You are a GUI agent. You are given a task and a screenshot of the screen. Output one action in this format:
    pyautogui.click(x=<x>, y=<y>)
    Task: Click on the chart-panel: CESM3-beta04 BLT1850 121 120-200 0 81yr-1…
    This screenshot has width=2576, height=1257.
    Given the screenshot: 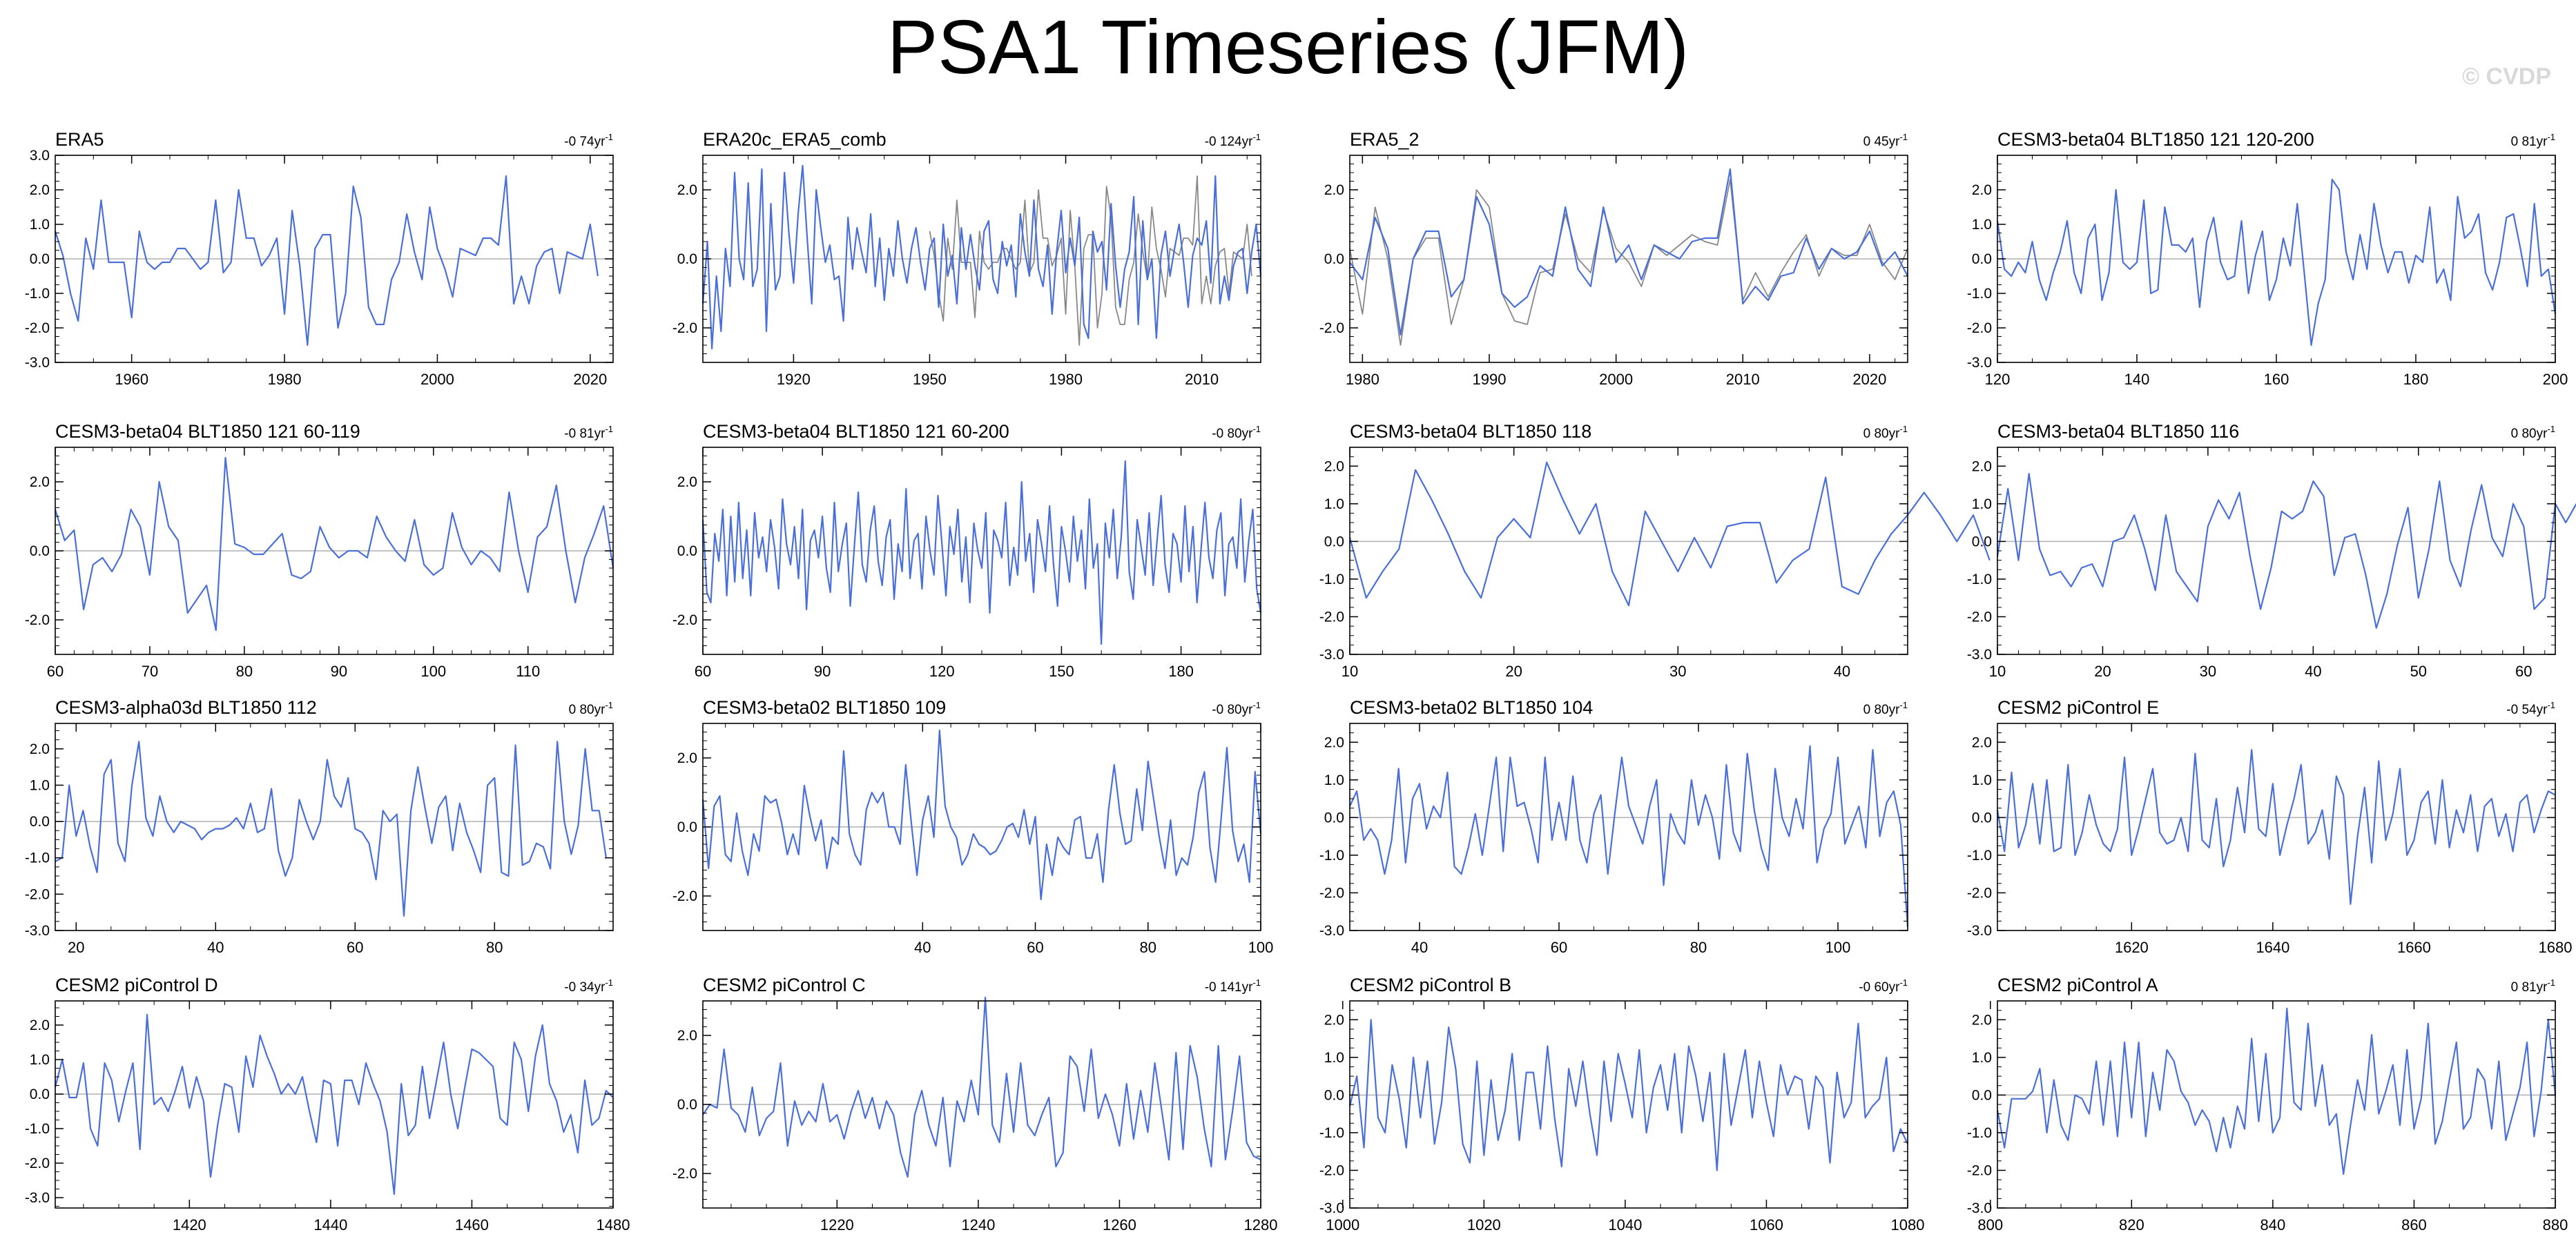 What is the action you would take?
    pyautogui.click(x=2268, y=258)
    